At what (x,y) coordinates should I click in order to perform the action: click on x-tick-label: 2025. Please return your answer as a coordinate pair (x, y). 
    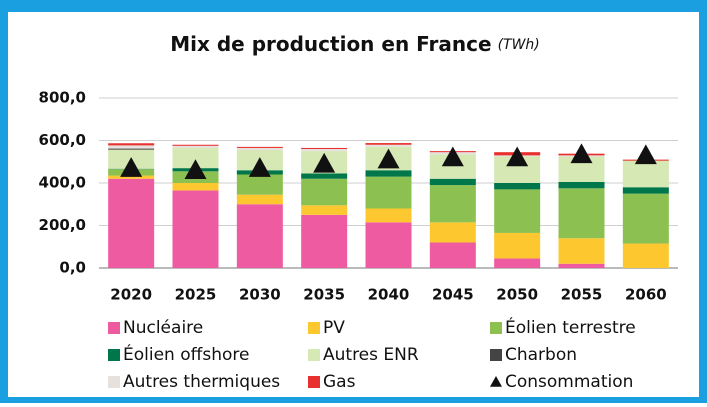
    Looking at the image, I should click on (196, 295).